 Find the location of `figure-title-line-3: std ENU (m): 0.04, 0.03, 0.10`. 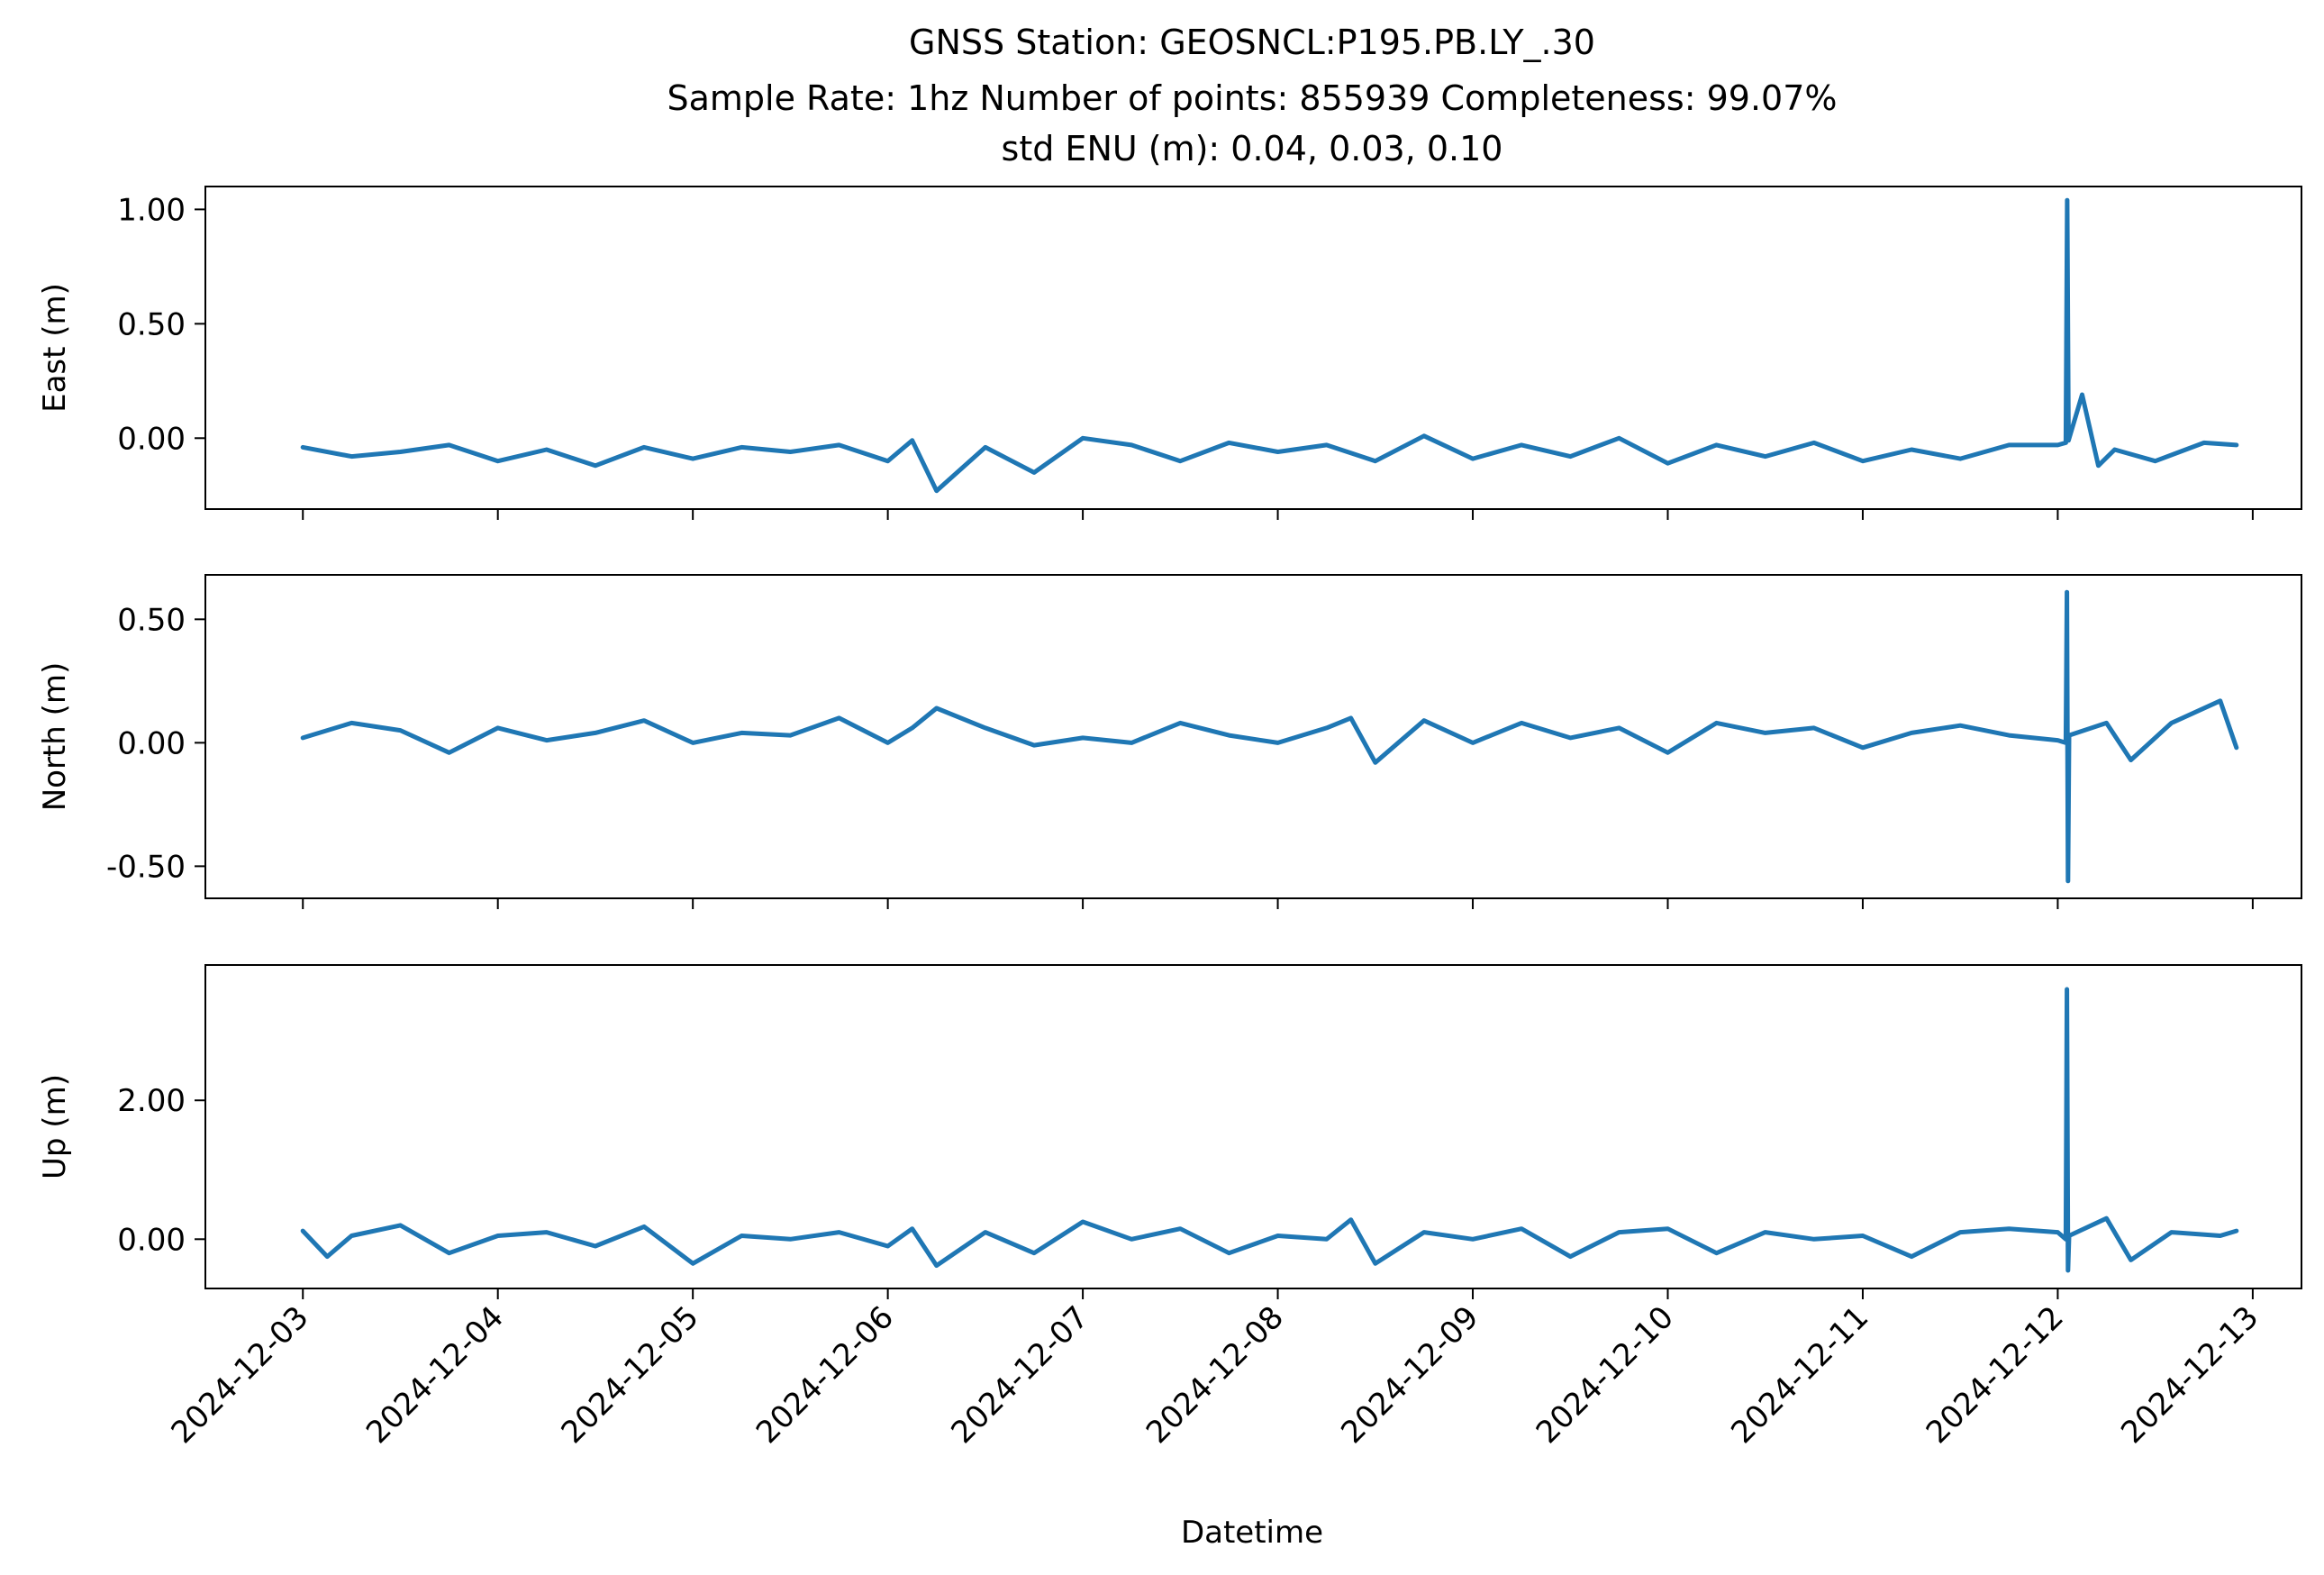

figure-title-line-3: std ENU (m): 0.04, 0.03, 0.10 is located at coordinates (1252, 148).